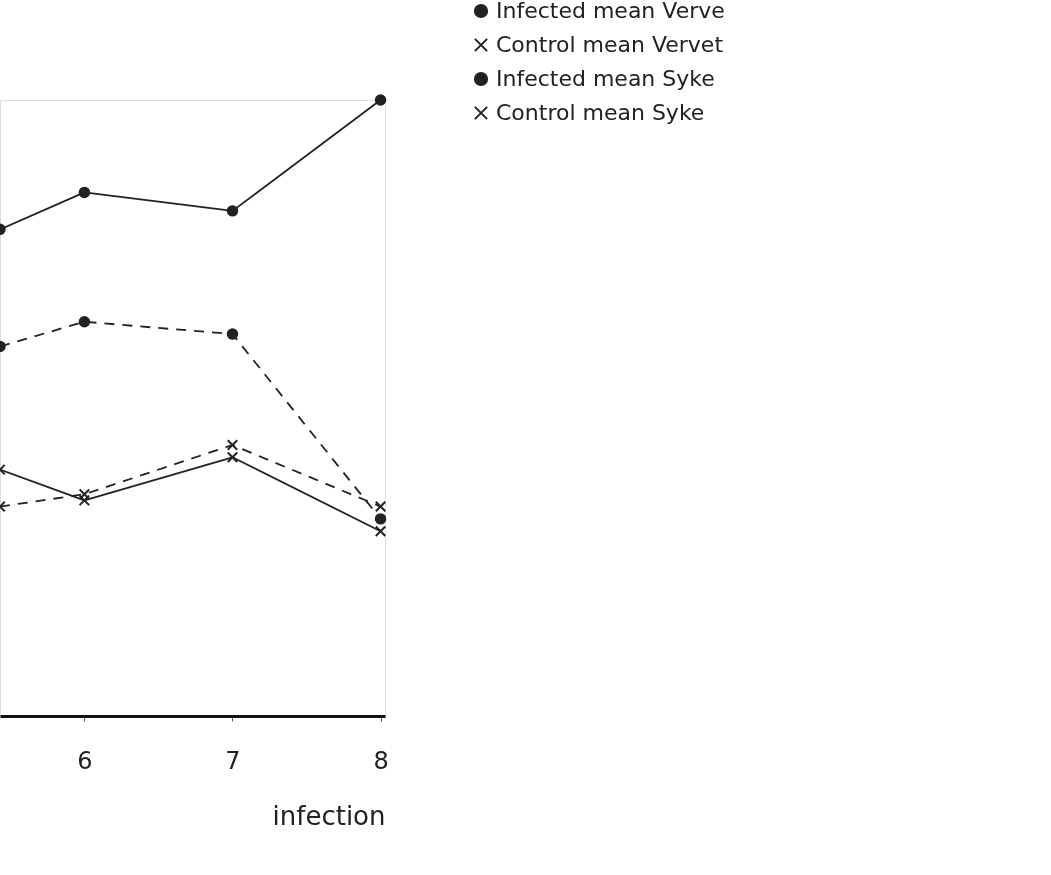 The height and width of the screenshot is (875, 1051). What do you see at coordinates (605, 78) in the screenshot?
I see `legend-label: Infected mean Syke` at bounding box center [605, 78].